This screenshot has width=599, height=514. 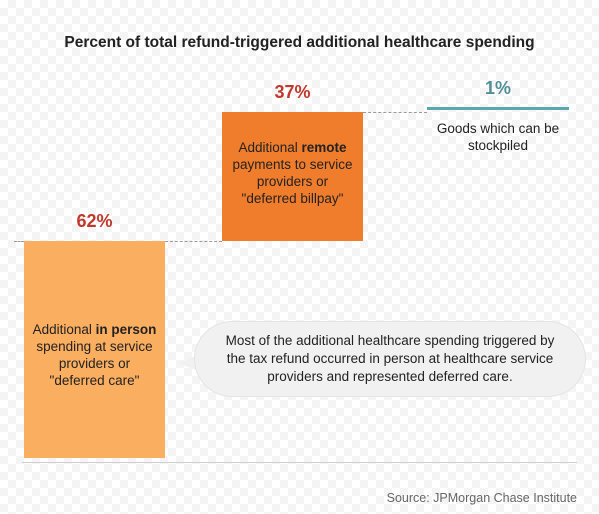 What do you see at coordinates (292, 91) in the screenshot?
I see `value-label-2: 37%` at bounding box center [292, 91].